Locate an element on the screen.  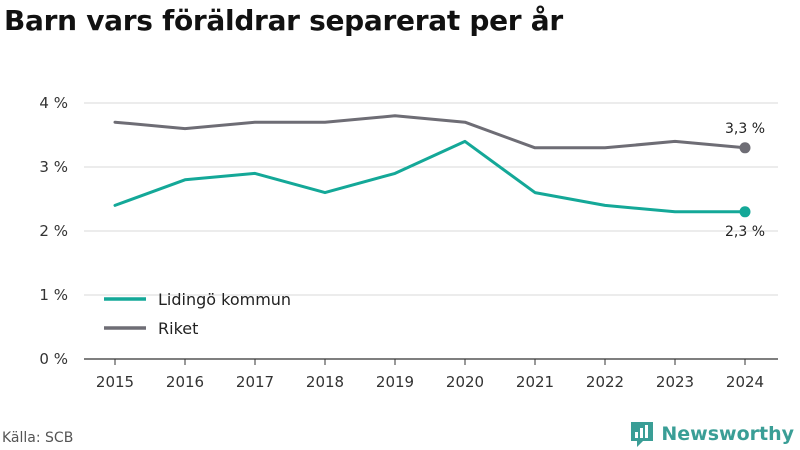
end-label-riket: 3,3 % is located at coordinates (745, 129).